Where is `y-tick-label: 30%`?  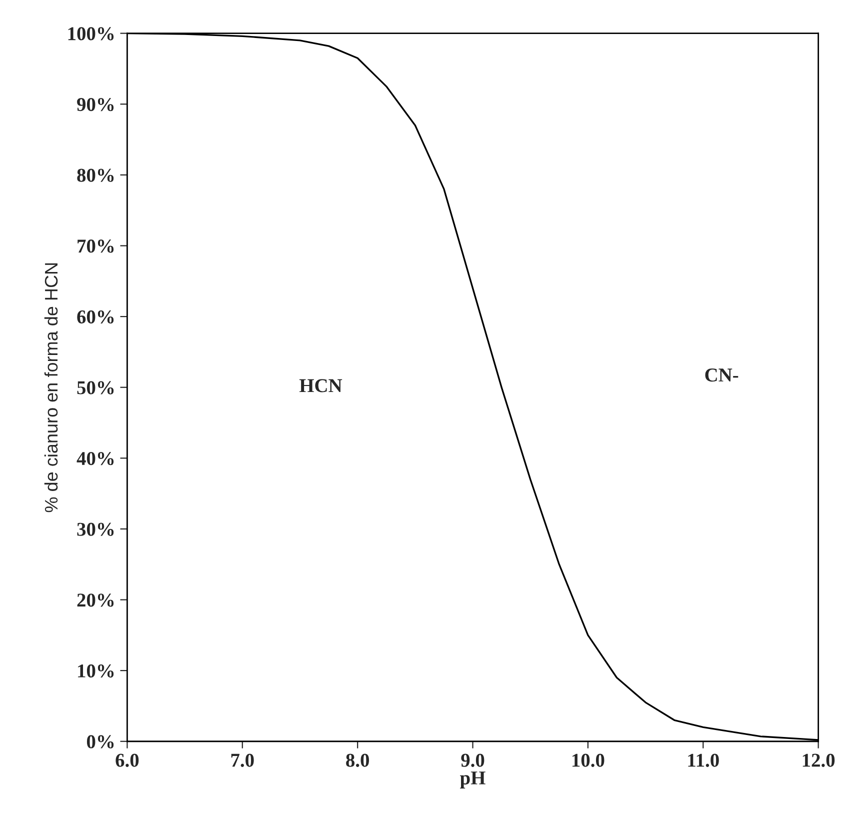
y-tick-label: 30% is located at coordinates (95, 529).